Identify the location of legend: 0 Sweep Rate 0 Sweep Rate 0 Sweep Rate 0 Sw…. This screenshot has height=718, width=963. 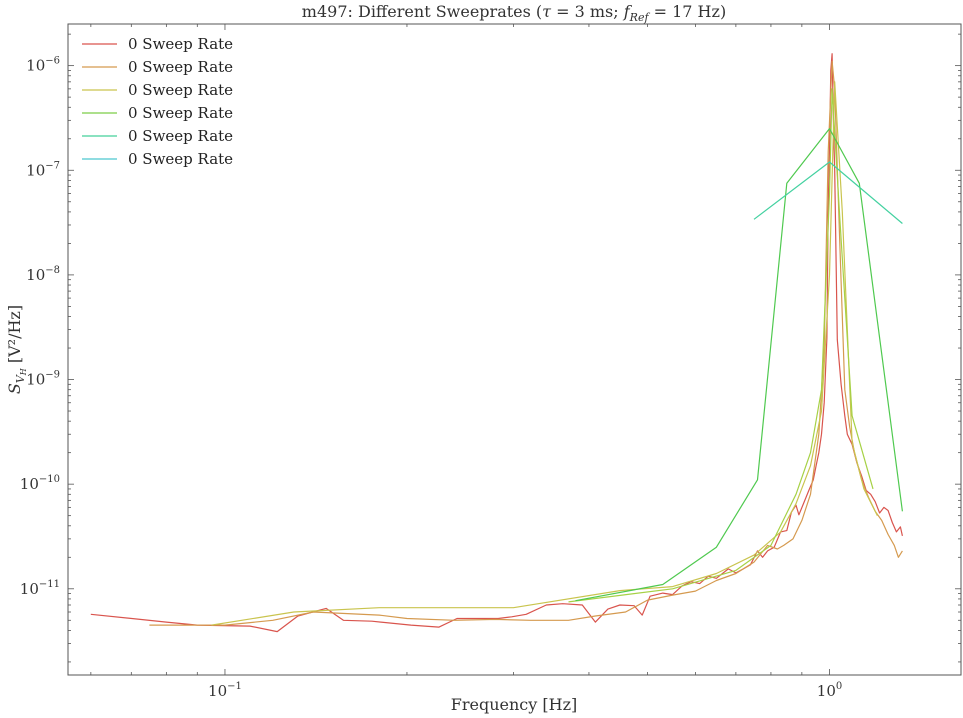
(157, 101).